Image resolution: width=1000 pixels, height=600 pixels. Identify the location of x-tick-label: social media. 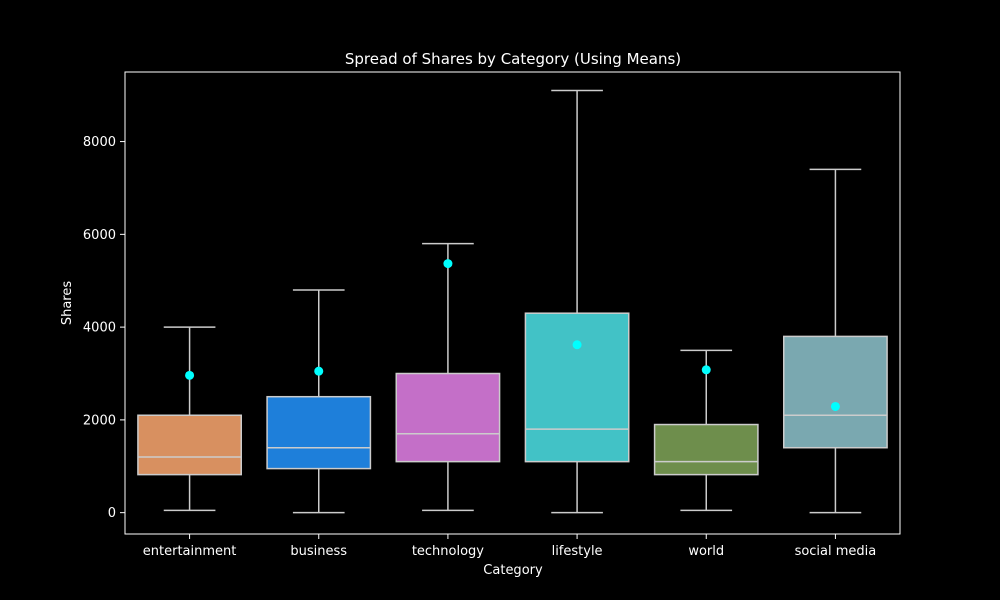
(836, 551).